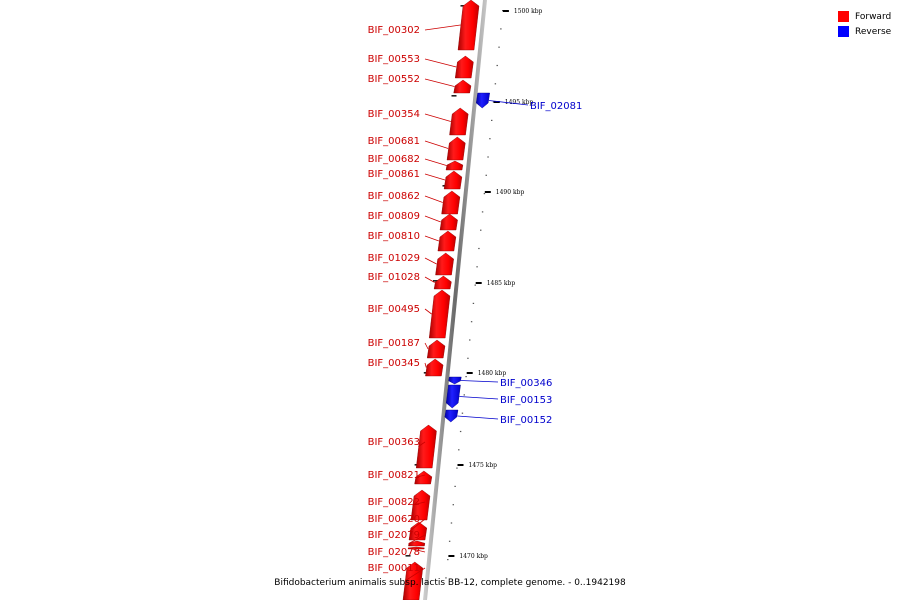  What do you see at coordinates (394, 159) in the screenshot?
I see `forward-gene-label: BIF_00682` at bounding box center [394, 159].